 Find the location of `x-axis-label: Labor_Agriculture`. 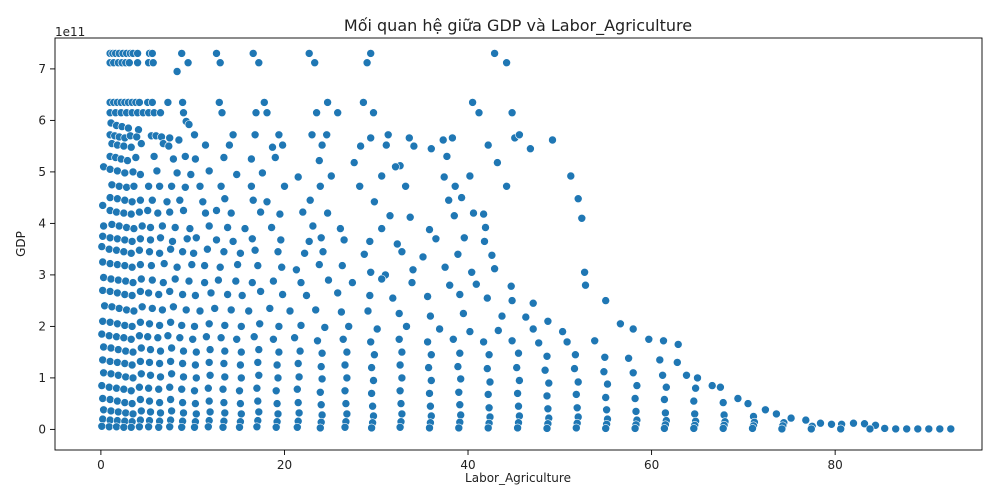

x-axis-label: Labor_Agriculture is located at coordinates (518, 478).